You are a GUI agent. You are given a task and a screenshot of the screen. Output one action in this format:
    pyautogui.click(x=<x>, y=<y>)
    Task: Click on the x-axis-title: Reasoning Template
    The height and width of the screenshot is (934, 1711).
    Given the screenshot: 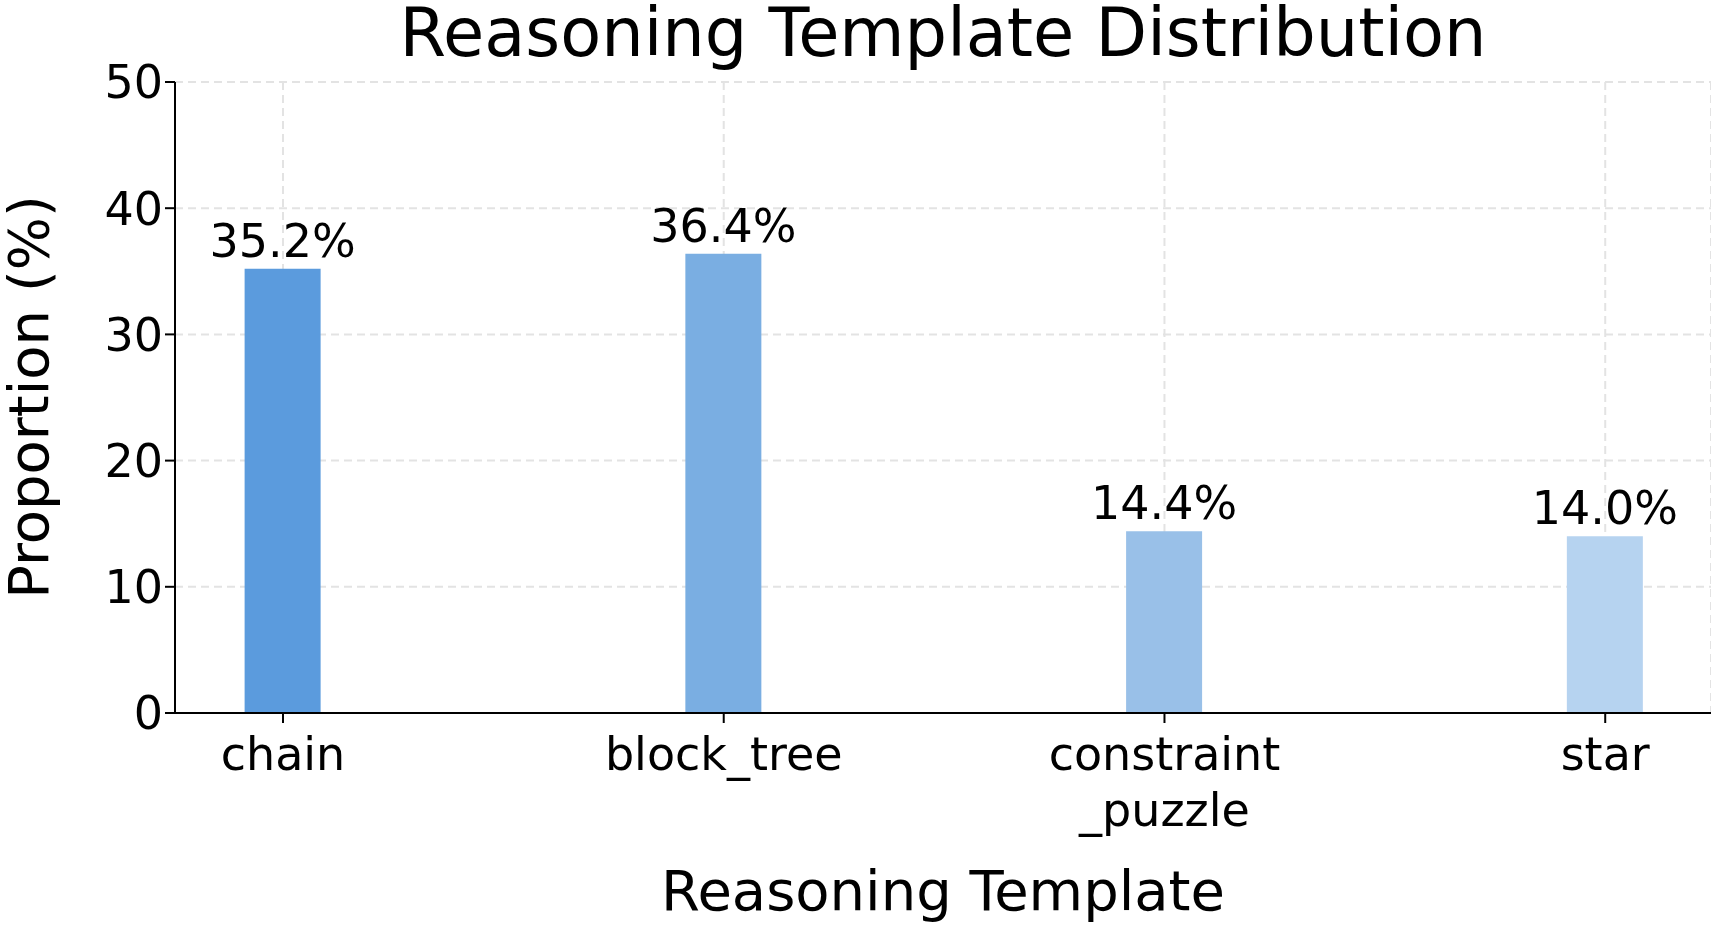 What is the action you would take?
    pyautogui.click(x=943, y=890)
    